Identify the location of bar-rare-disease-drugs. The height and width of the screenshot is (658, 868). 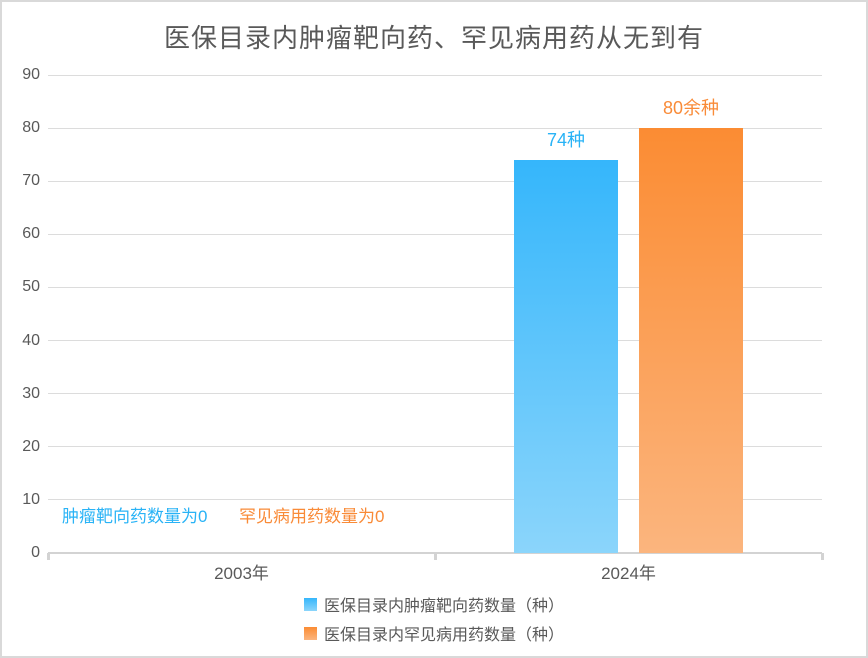
(691, 340).